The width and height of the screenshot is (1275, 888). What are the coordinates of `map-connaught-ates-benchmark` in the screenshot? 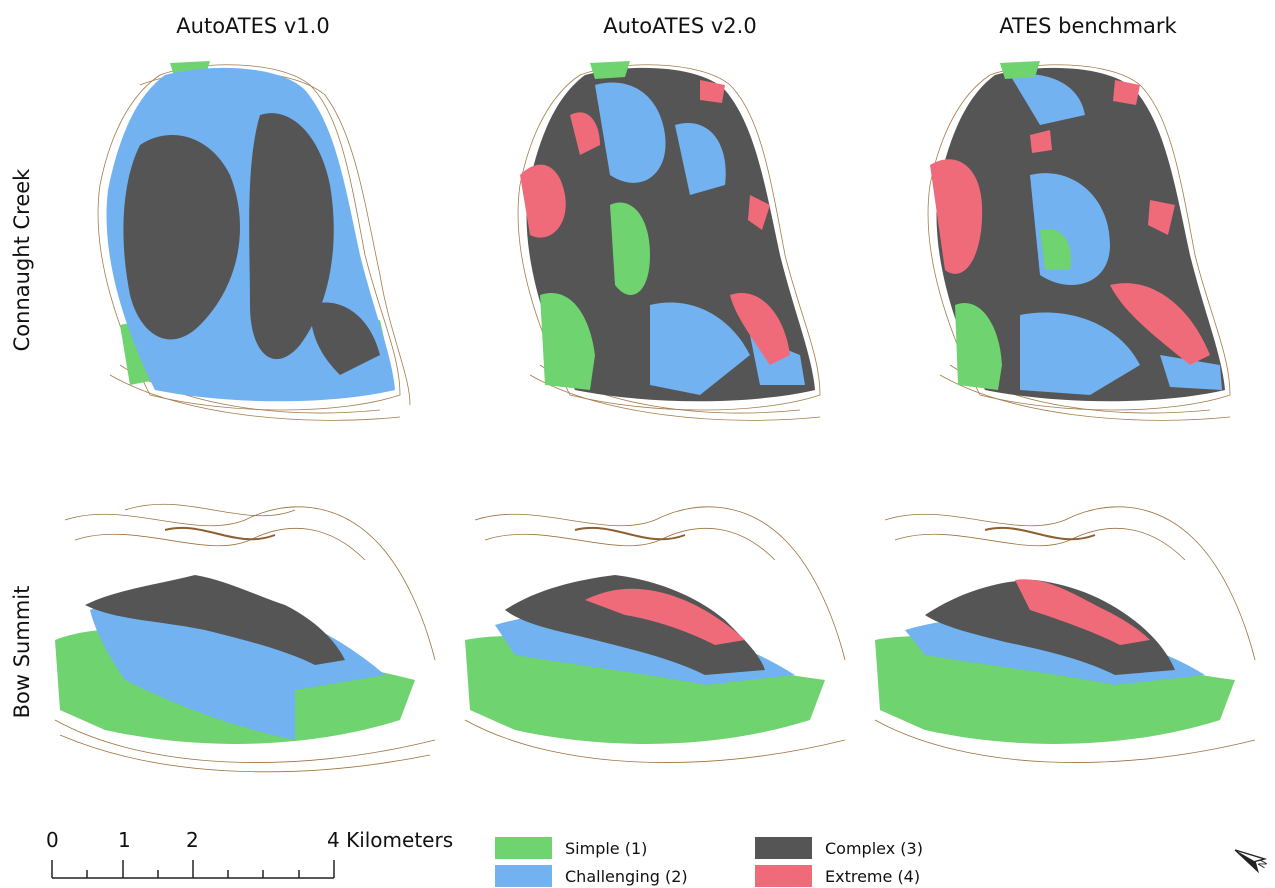 It's located at (1080, 240).